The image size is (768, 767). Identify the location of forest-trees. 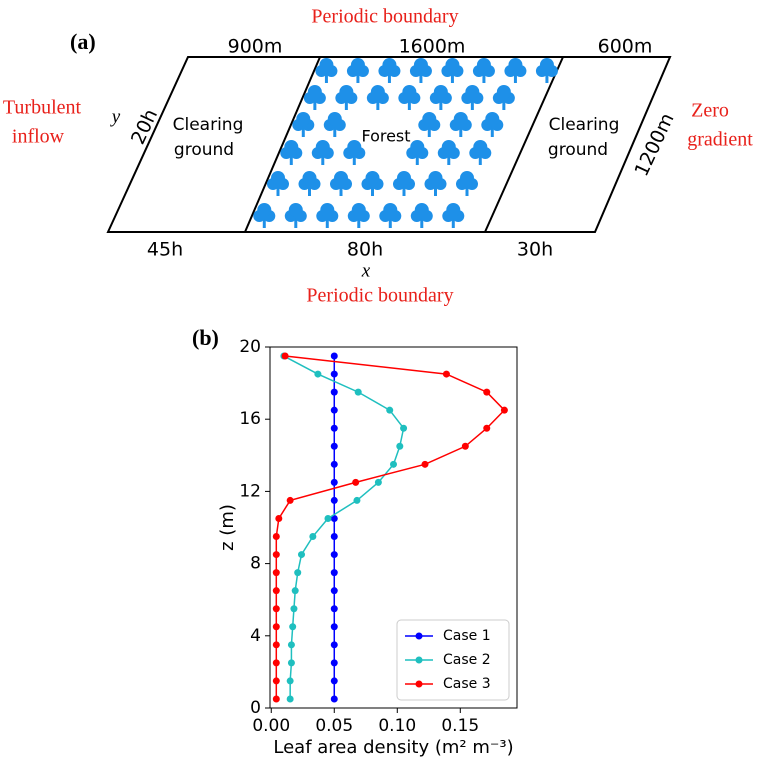
(405, 143).